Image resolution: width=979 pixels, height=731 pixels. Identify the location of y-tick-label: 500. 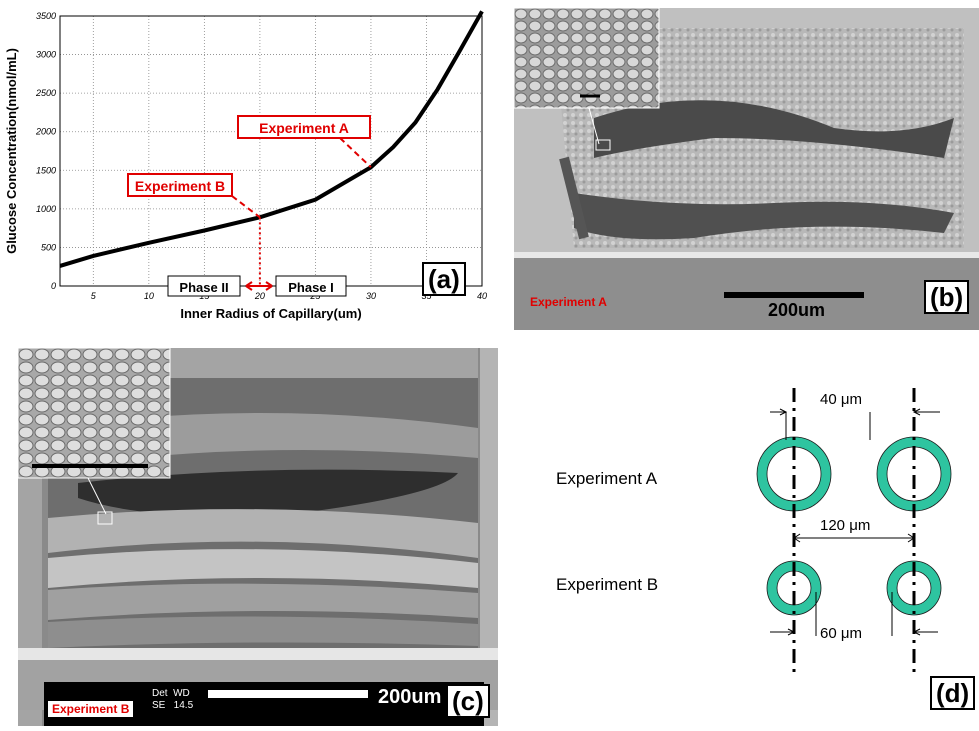
(48, 247).